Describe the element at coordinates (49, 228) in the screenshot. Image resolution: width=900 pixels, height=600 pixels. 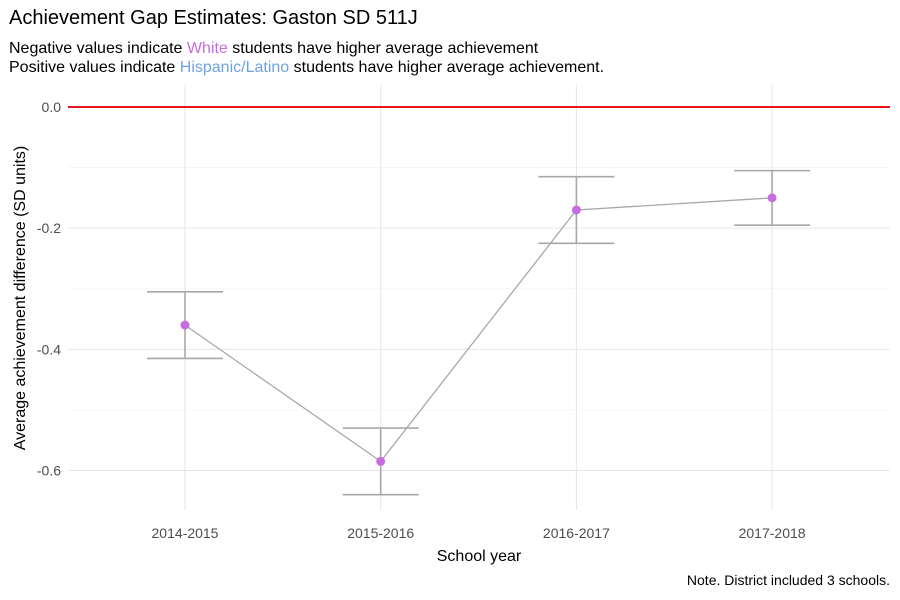
I see `y-tick-label: -0.2` at that location.